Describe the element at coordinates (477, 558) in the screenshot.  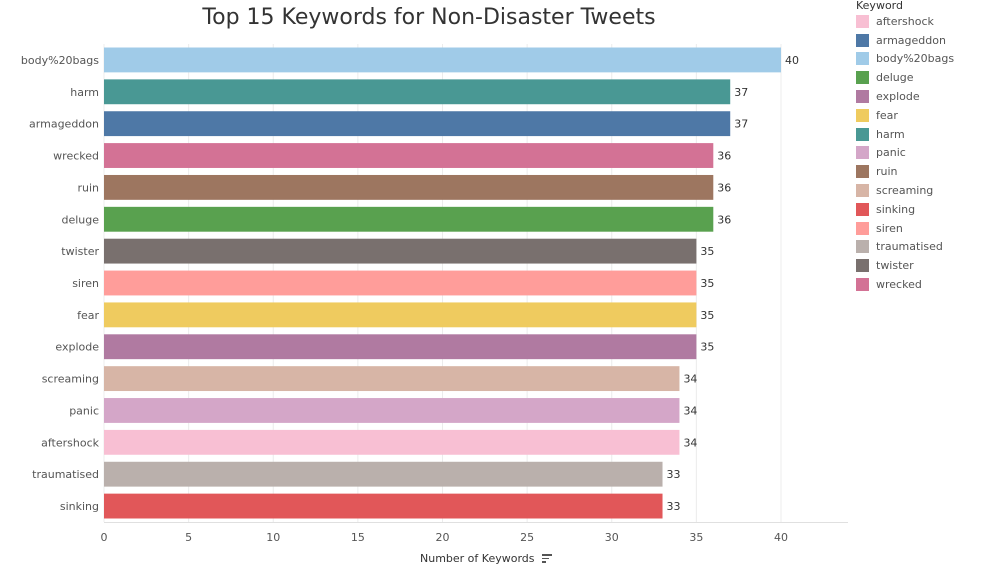
I see `x-axis-label: Number of Keywords` at that location.